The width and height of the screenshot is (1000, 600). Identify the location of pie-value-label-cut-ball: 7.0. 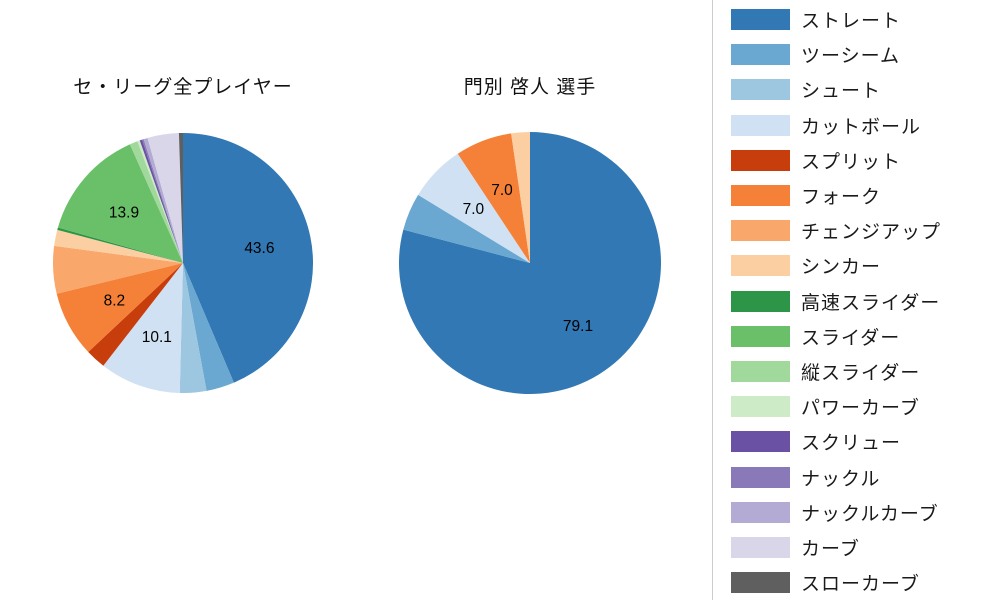
(474, 209).